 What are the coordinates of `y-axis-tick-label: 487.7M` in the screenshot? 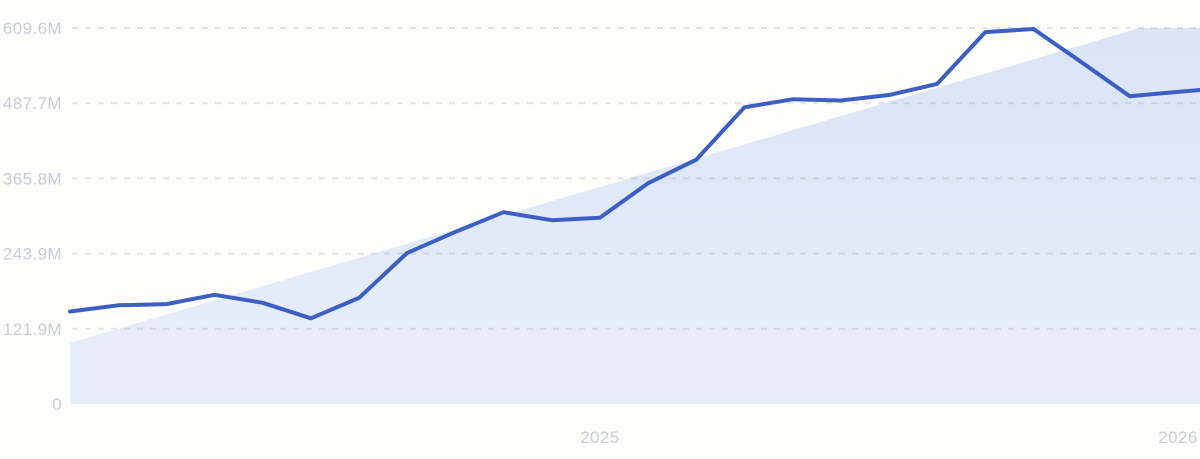 It's located at (32, 103).